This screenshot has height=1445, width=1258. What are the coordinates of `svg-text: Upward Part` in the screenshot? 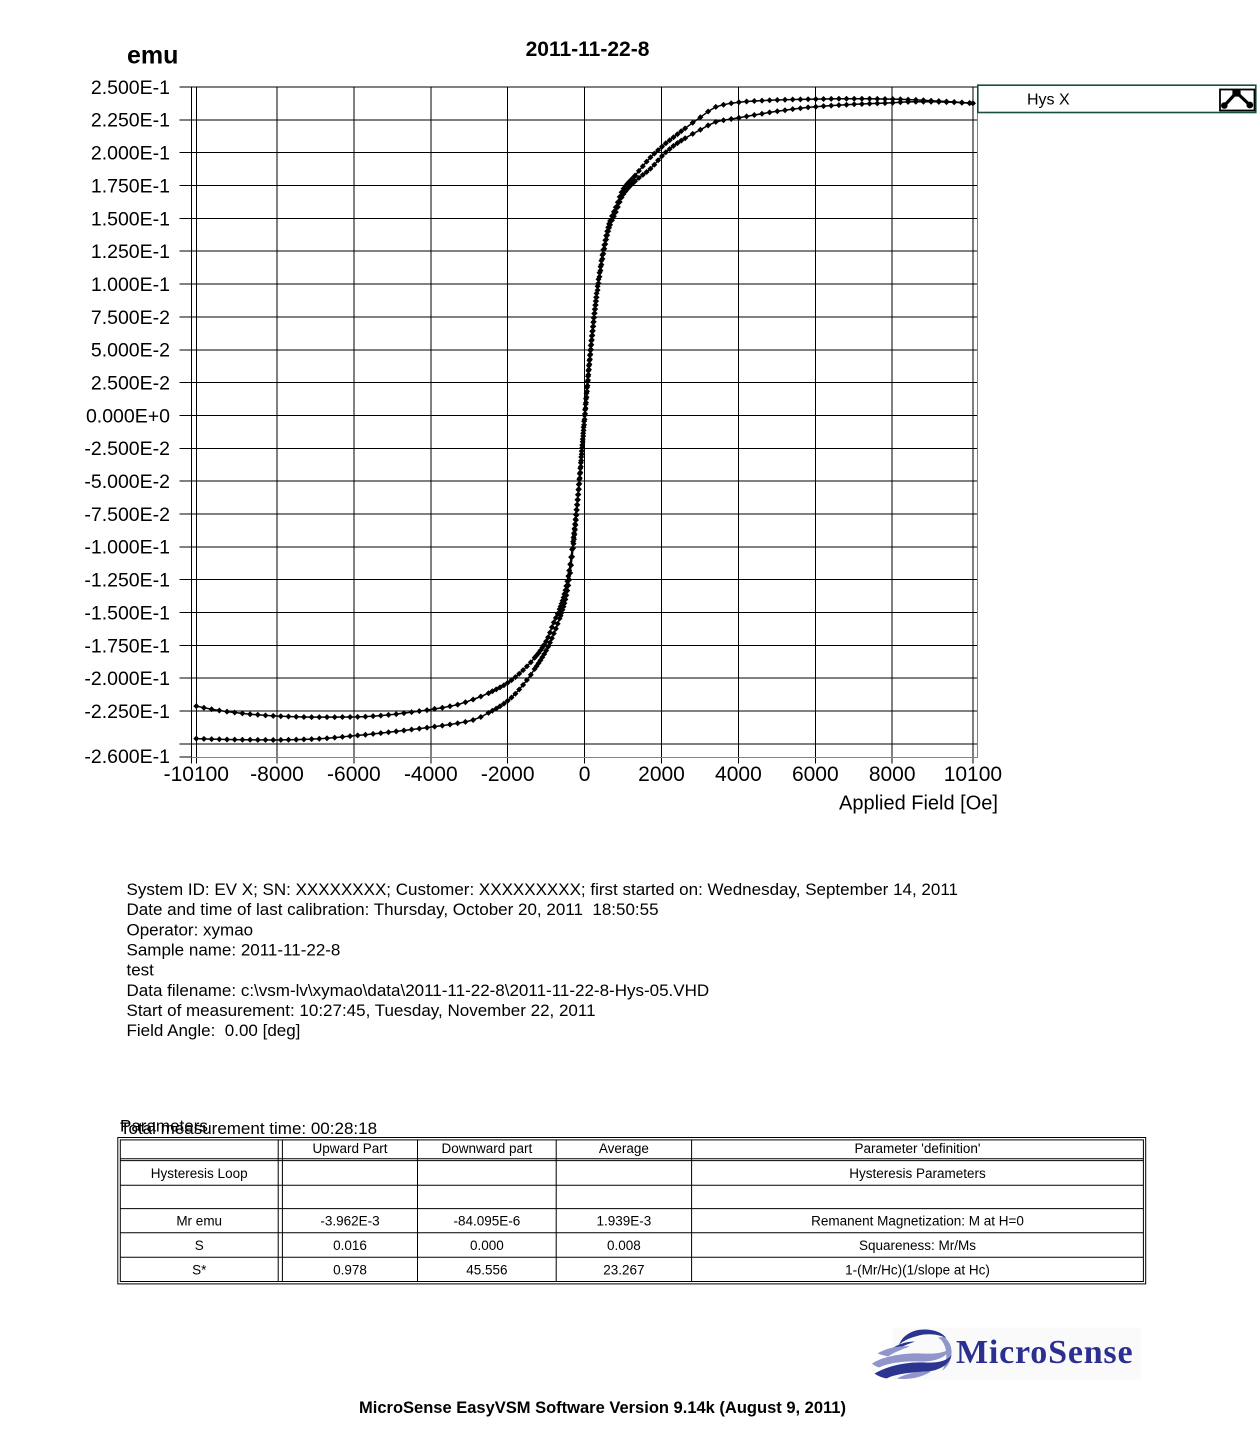 It's located at (349, 1148).